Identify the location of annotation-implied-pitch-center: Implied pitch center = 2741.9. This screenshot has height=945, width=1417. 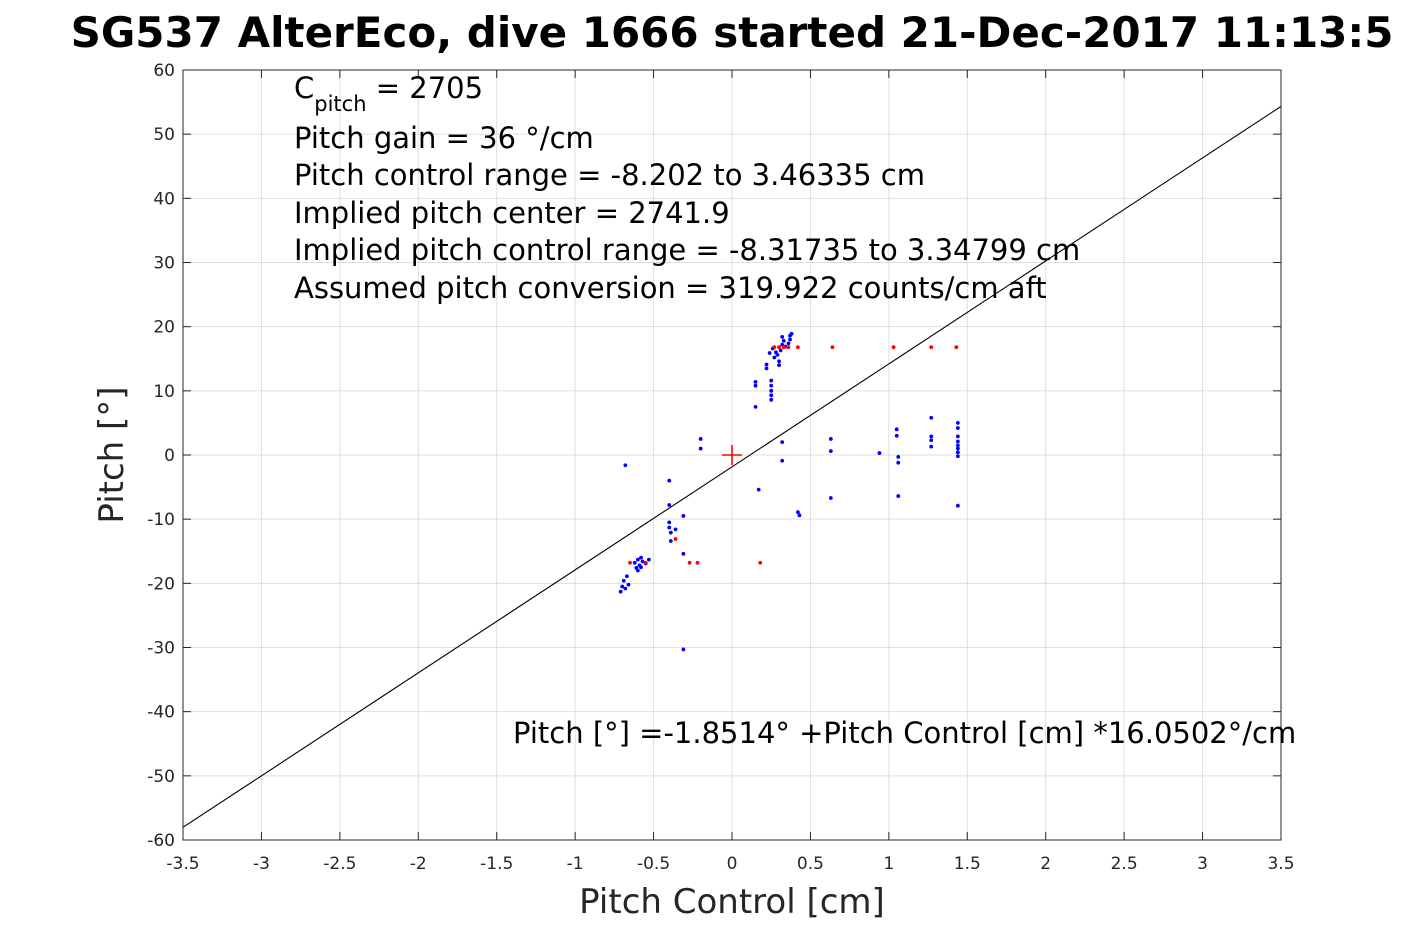
(512, 213).